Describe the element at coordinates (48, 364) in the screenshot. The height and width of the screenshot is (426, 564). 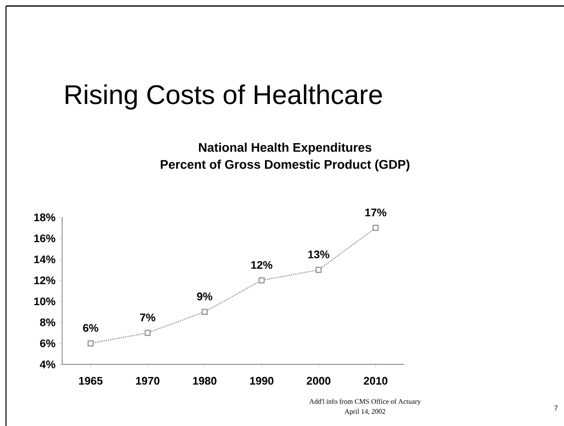
I see `y-tick-label: 4%` at that location.